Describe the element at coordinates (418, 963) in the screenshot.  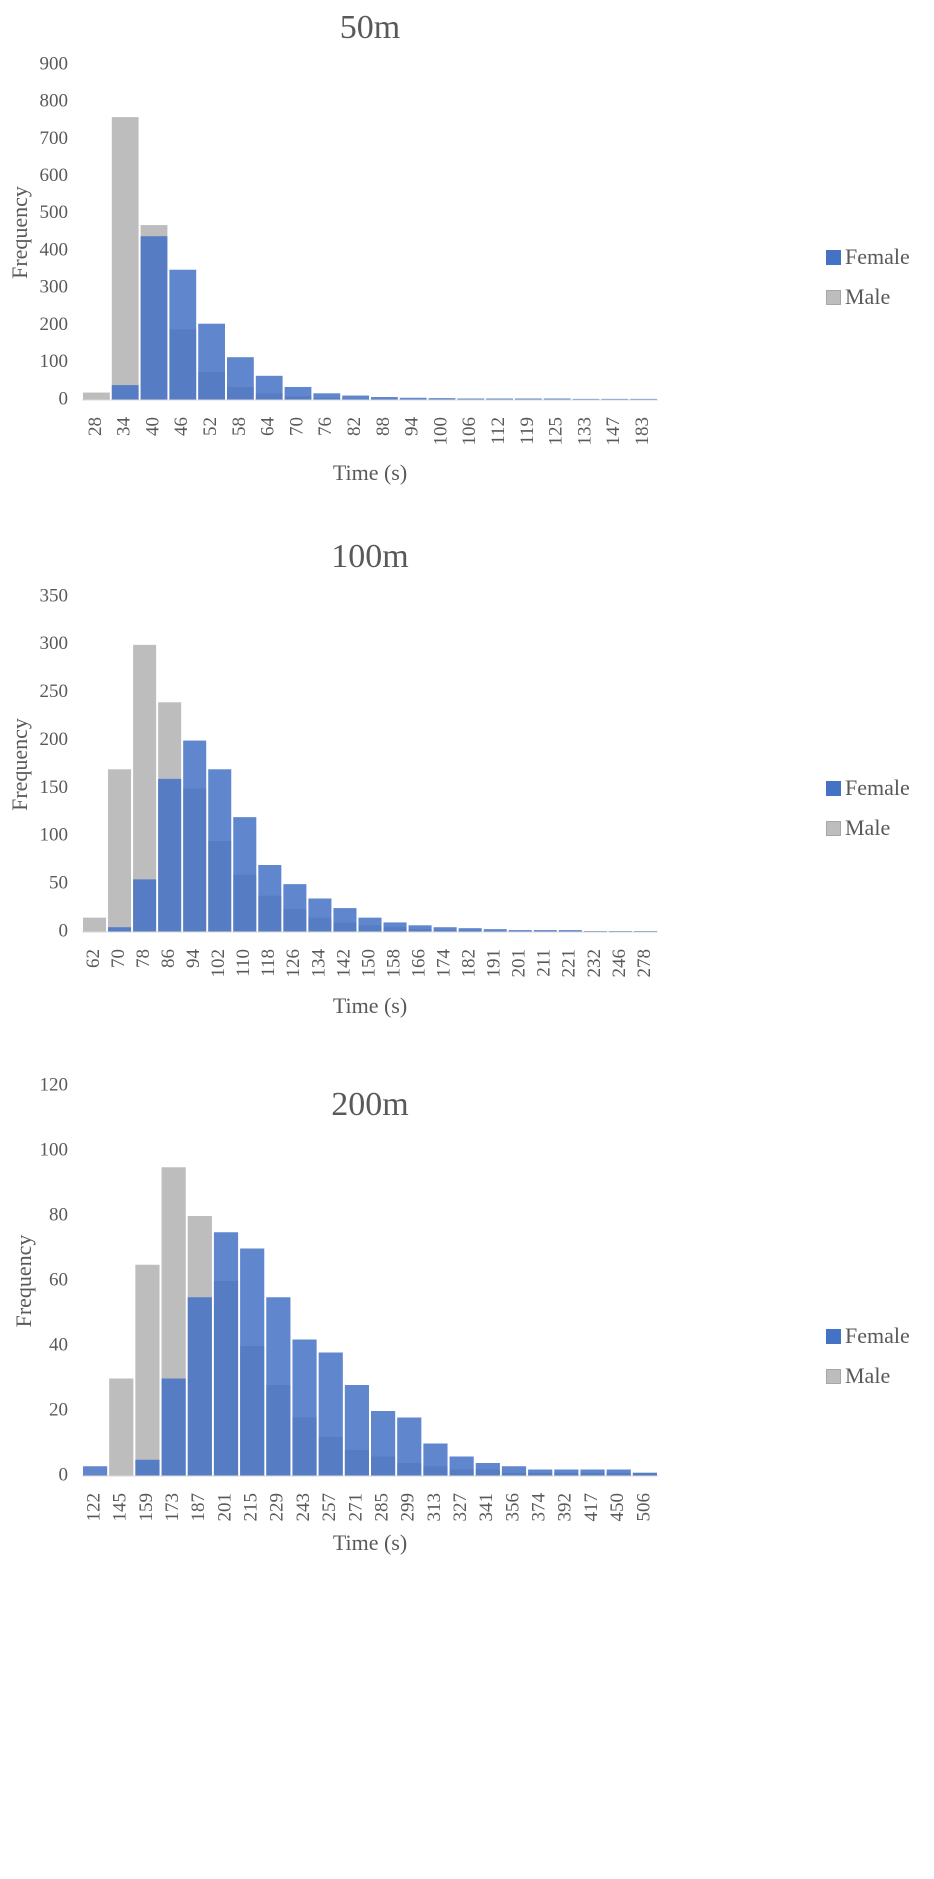
I see `x-tick-label: 166` at that location.